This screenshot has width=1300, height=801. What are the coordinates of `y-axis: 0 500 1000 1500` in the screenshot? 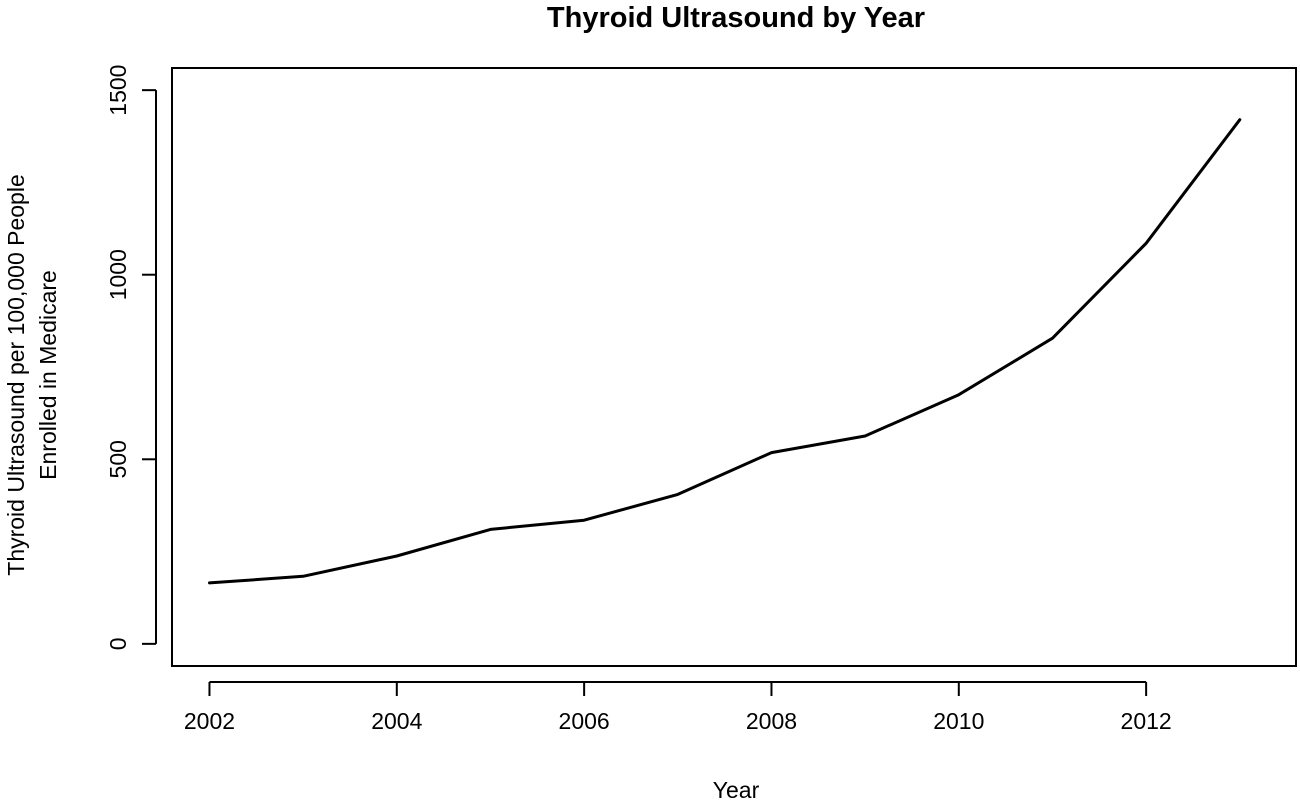 It's located at (131, 357).